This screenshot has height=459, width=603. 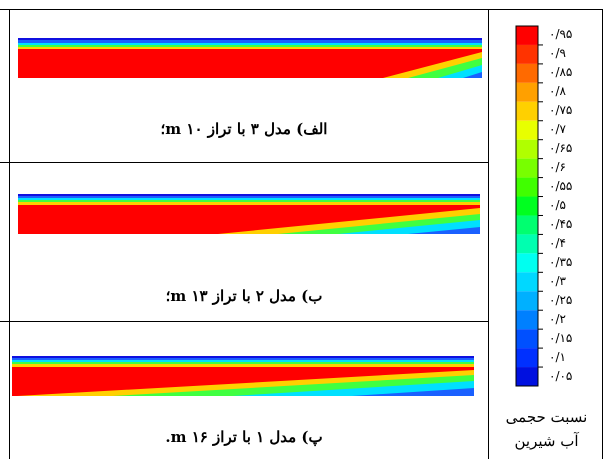 I want to click on panel-b-top-band, so click(x=249, y=195).